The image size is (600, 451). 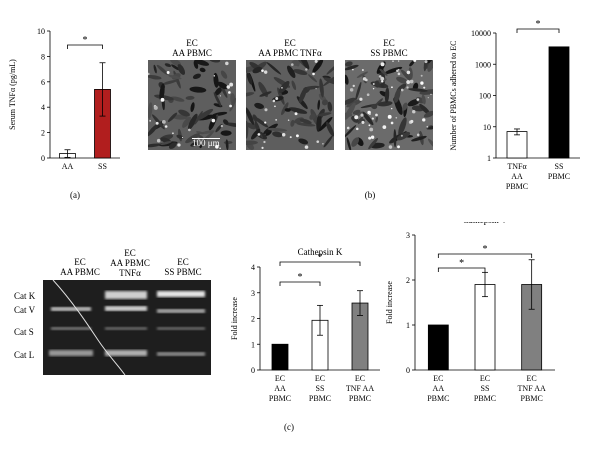 What do you see at coordinates (43, 82) in the screenshot?
I see `y-tick-label: 6` at bounding box center [43, 82].